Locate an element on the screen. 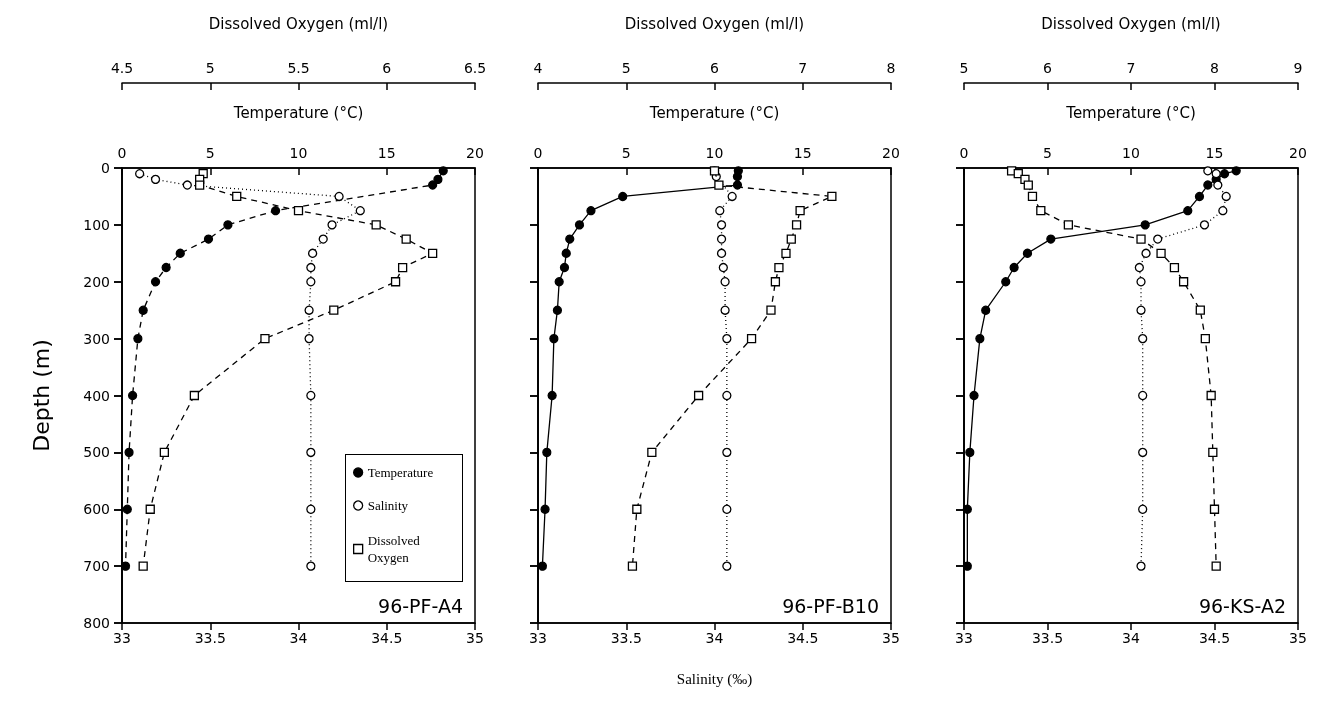  x-tick-label: 6.5 is located at coordinates (475, 68).